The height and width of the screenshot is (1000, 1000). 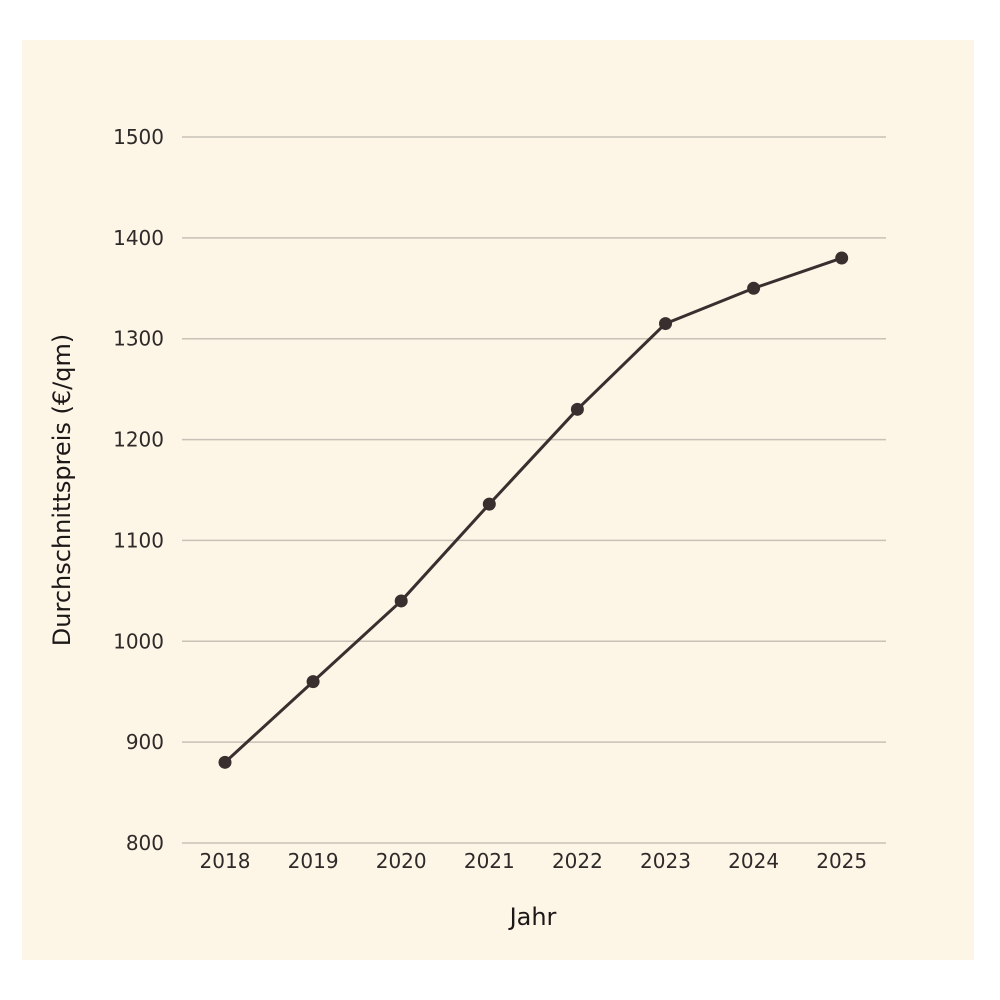 What do you see at coordinates (138, 490) in the screenshot?
I see `y-axis-ticks: 800 900 1000 1100 1200 1300 1400 1500` at bounding box center [138, 490].